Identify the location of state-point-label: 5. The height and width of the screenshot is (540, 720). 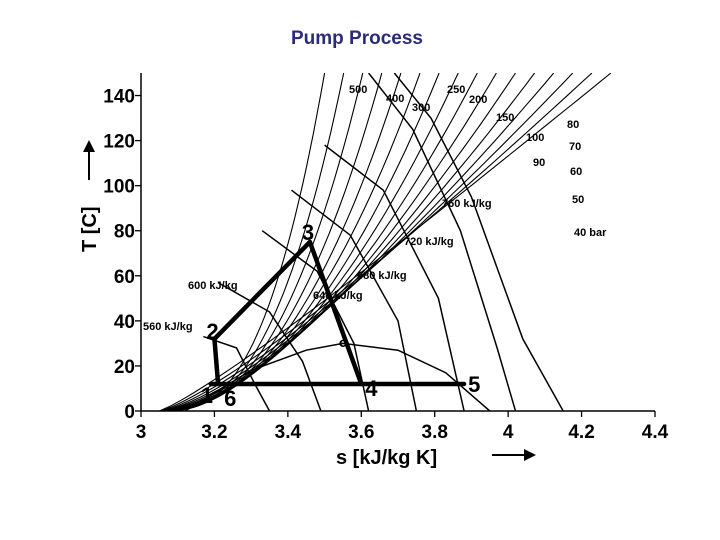
(474, 384).